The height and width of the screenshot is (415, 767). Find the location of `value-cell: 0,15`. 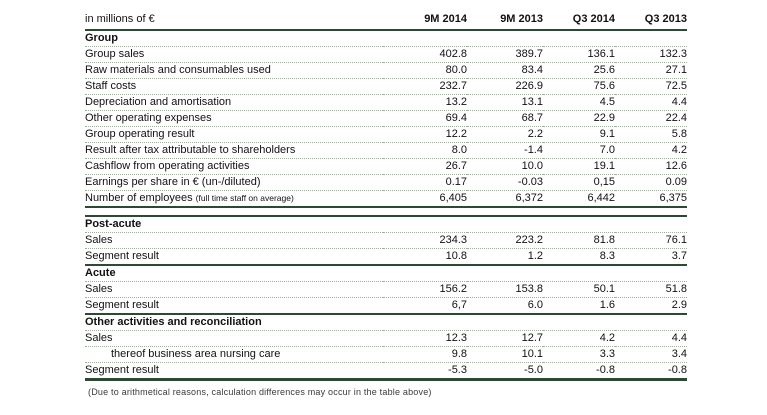

value-cell: 0,15 is located at coordinates (579, 182).